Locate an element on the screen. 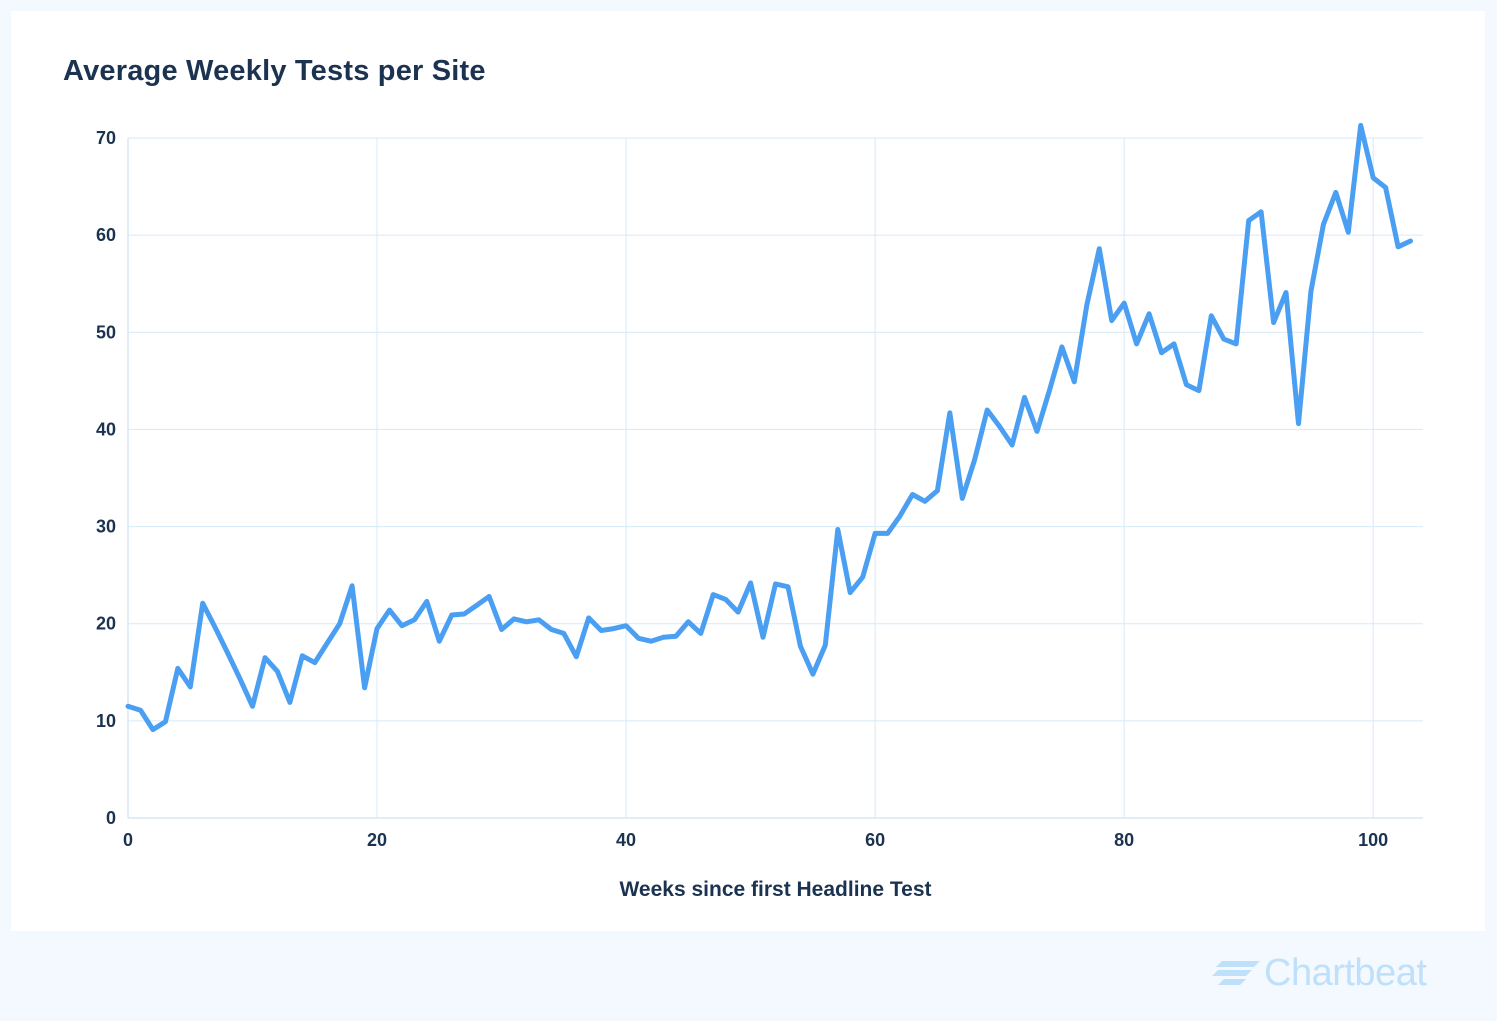 This screenshot has height=1021, width=1497. brand-logo: Chartbeat is located at coordinates (1318, 973).